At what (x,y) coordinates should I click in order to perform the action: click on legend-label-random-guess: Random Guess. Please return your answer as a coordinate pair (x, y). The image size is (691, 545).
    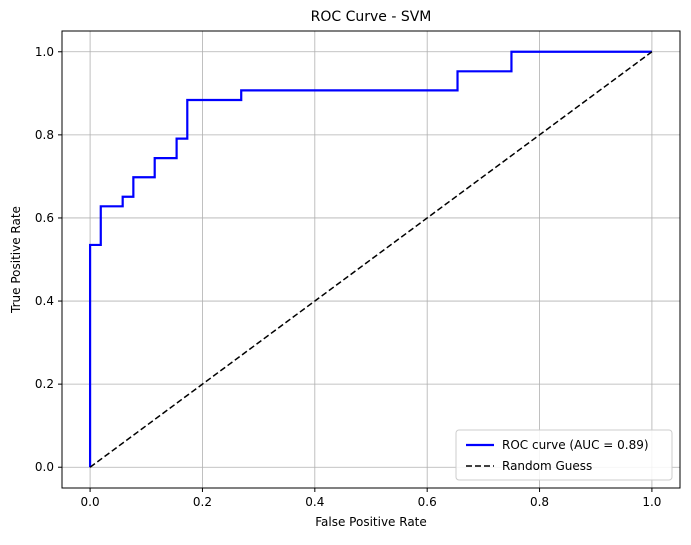
    Looking at the image, I should click on (547, 466).